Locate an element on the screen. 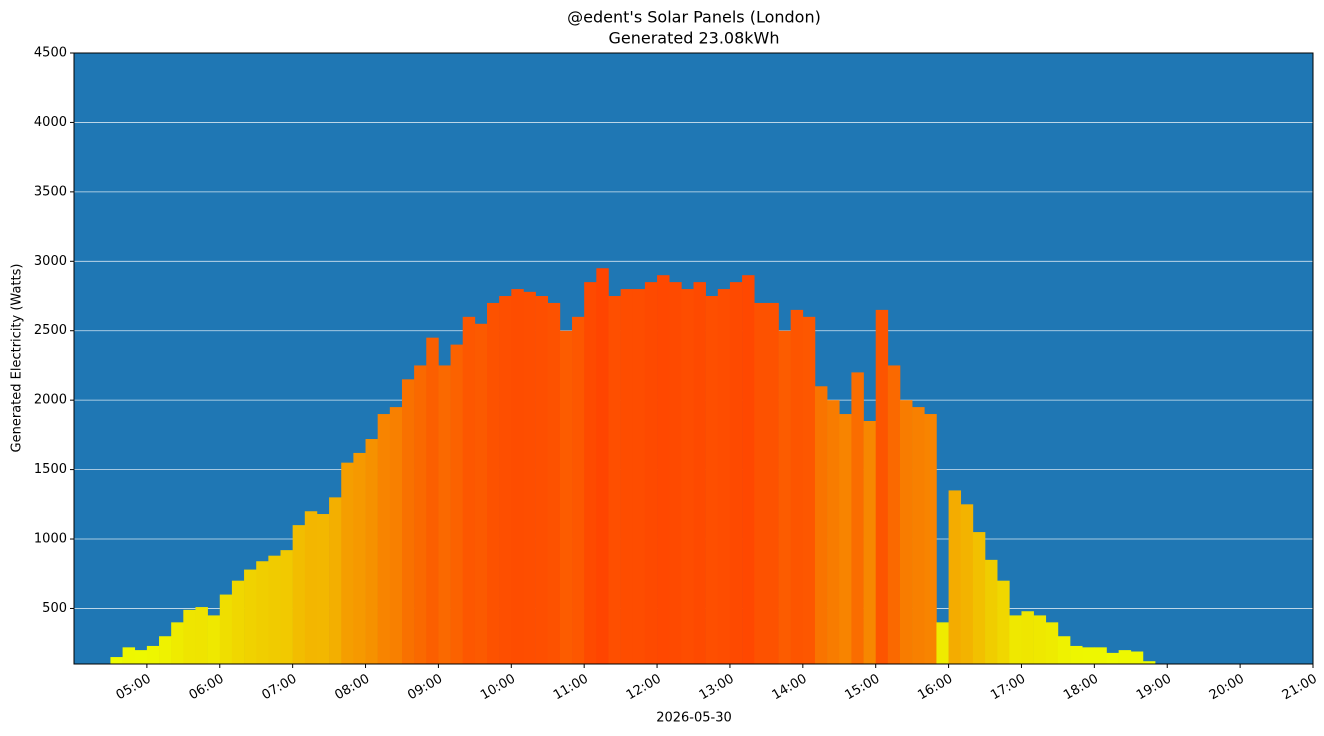  y-tick-label: 1000 is located at coordinates (50, 539).